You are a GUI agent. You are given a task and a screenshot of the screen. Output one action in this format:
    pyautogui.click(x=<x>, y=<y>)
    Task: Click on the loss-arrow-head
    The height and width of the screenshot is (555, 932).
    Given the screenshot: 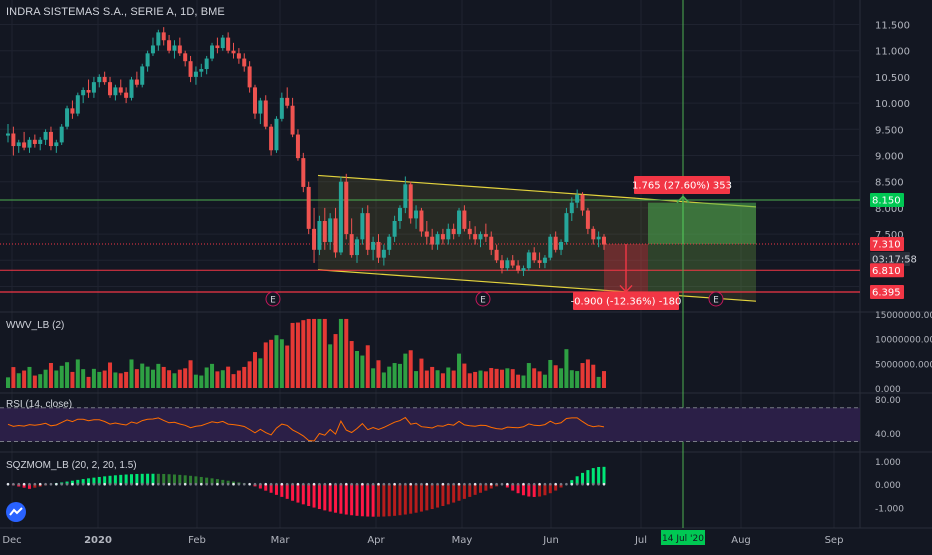 What is the action you would take?
    pyautogui.click(x=626, y=288)
    